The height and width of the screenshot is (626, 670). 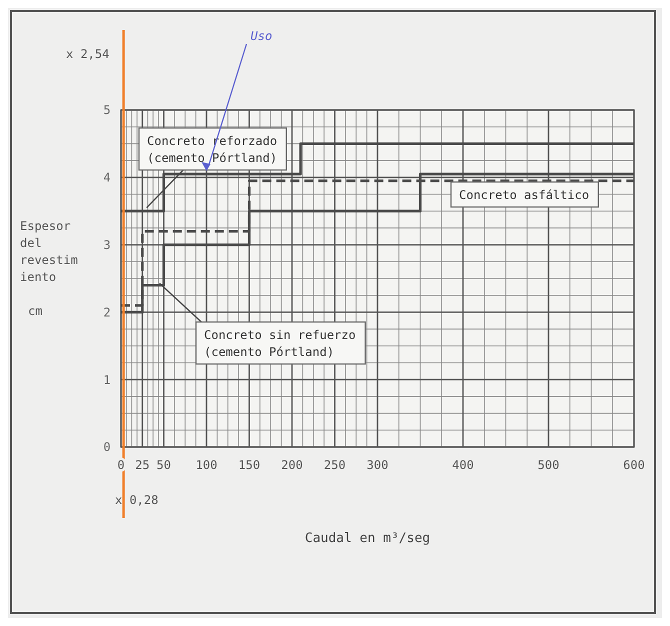 What do you see at coordinates (49, 268) in the screenshot?
I see `text: Espesor del revestim iento cm` at bounding box center [49, 268].